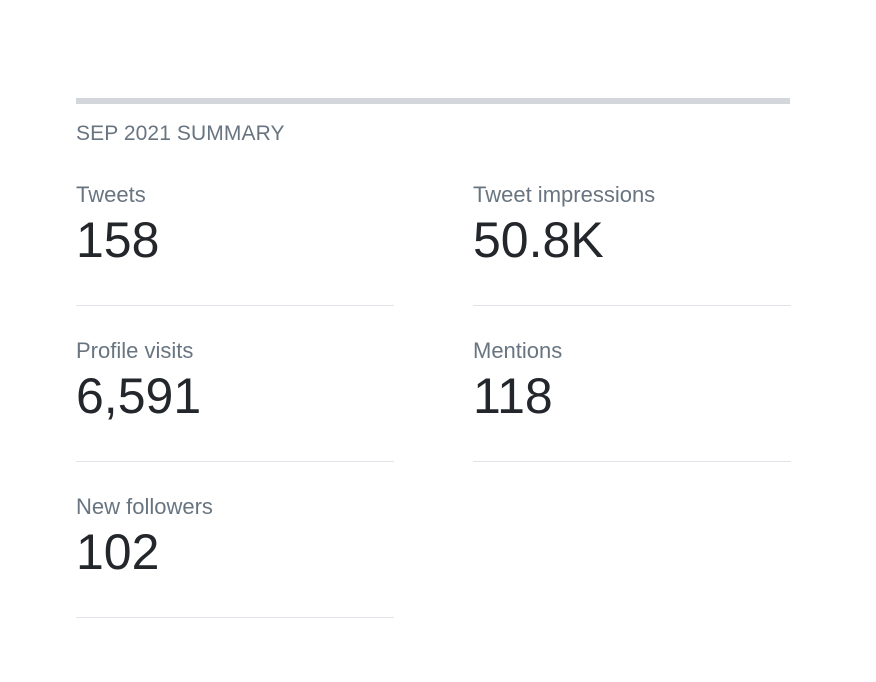 Image resolution: width=876 pixels, height=682 pixels. Describe the element at coordinates (235, 400) in the screenshot. I see `stat-profile-visits: Profile visits 6,591` at that location.